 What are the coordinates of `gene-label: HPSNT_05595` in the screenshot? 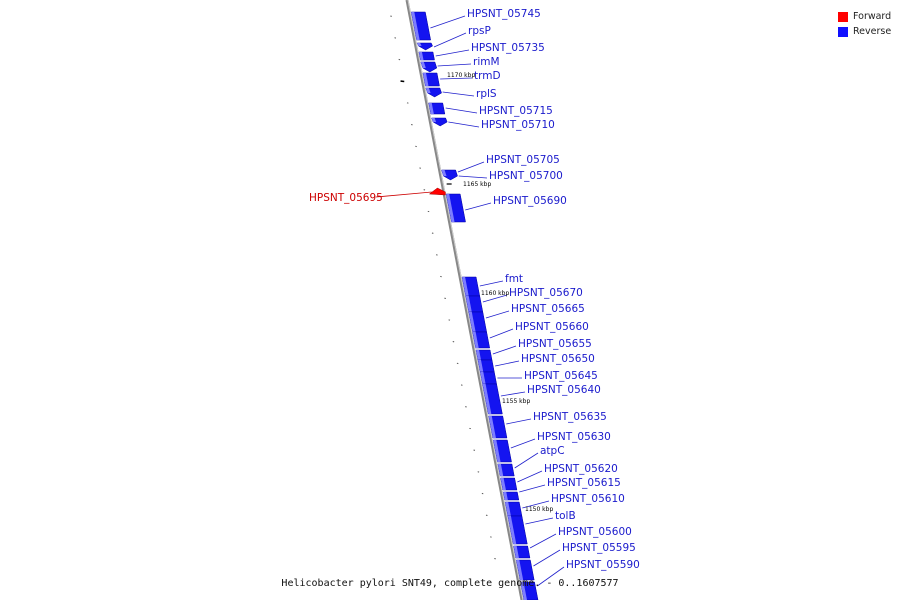 It's located at (599, 548).